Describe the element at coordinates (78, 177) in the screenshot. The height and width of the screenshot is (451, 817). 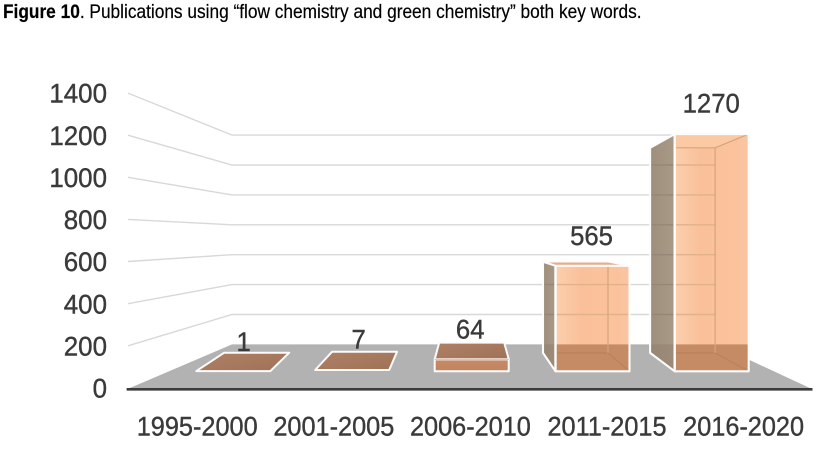
I see `svg-text: 1000` at that location.